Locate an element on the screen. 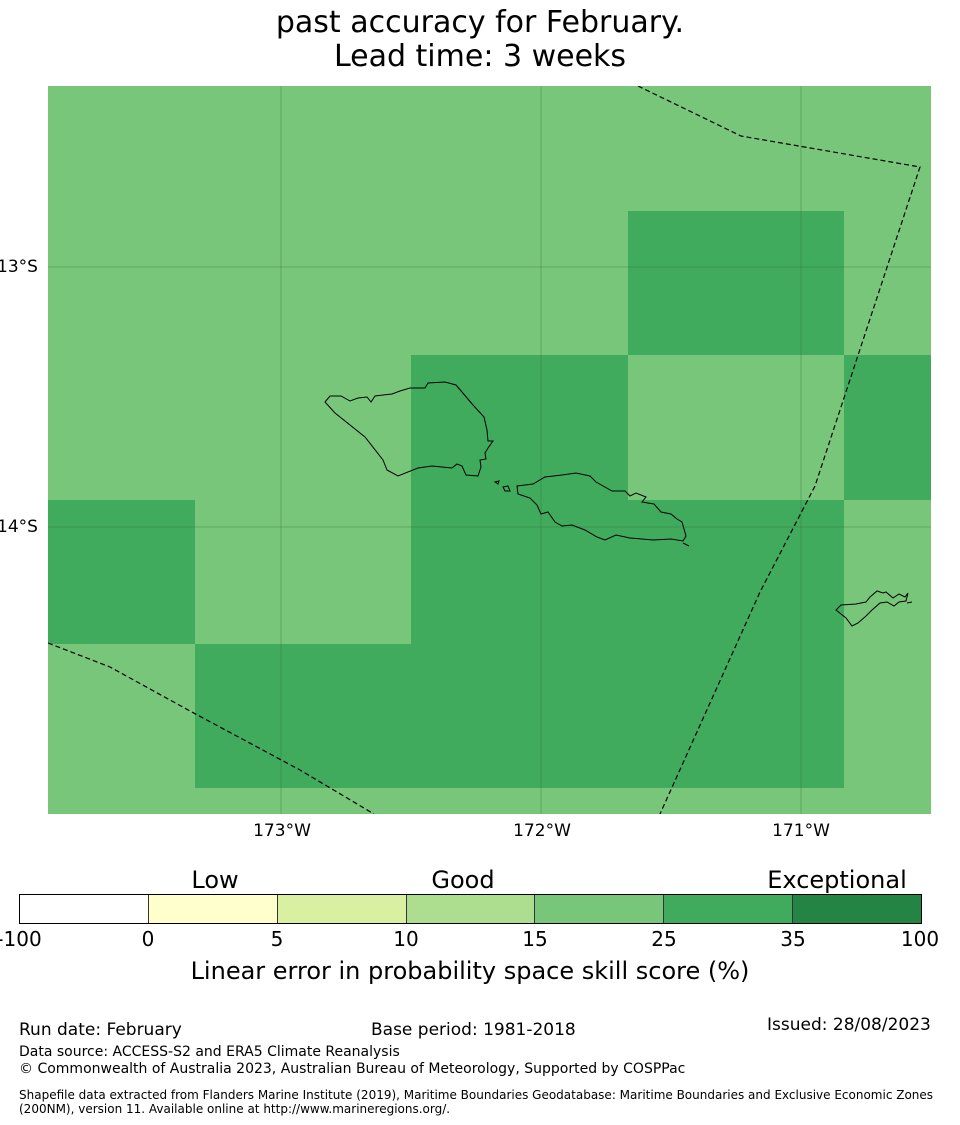 This screenshot has height=1125, width=960. colorbar-tick-label: 0 is located at coordinates (148, 939).